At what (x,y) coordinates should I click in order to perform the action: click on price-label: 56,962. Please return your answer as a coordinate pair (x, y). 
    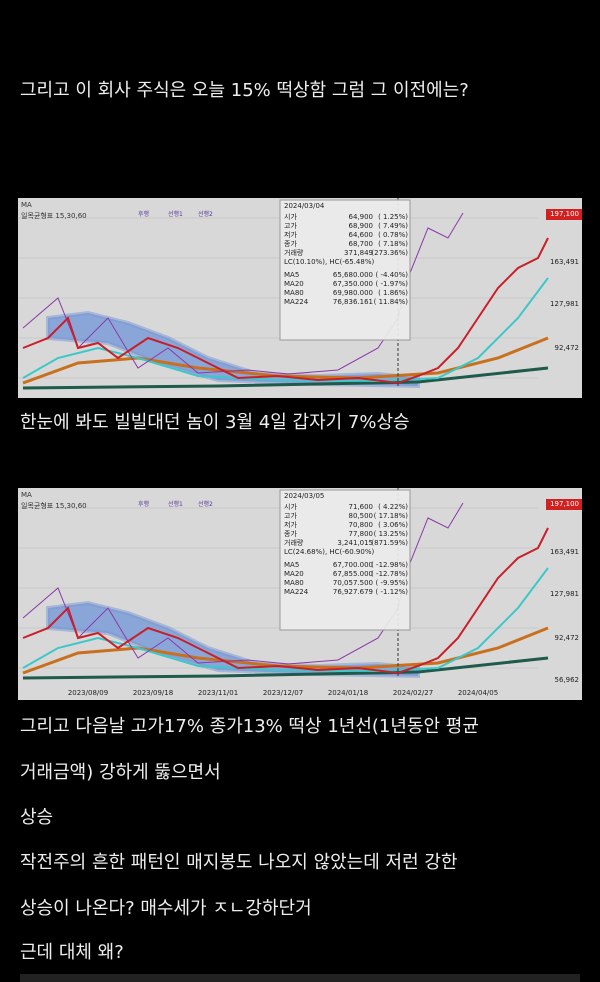
    Looking at the image, I should click on (567, 680).